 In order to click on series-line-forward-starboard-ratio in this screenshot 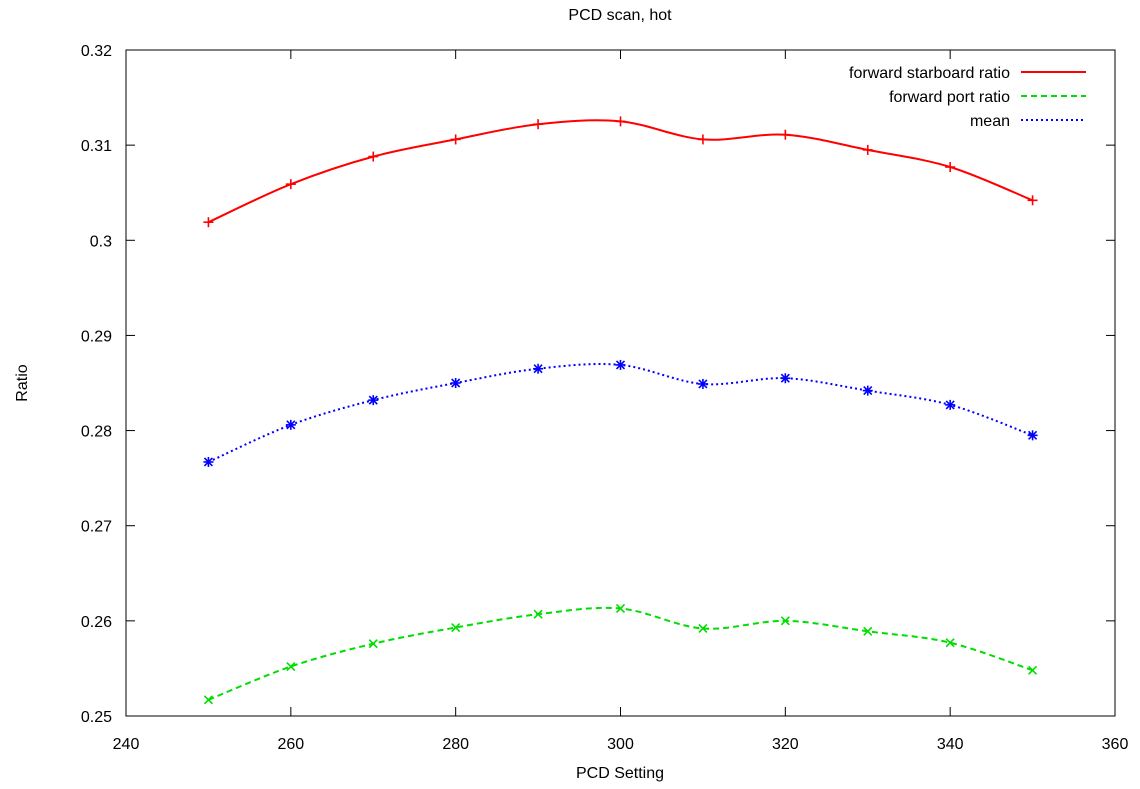, I will do `click(620, 171)`.